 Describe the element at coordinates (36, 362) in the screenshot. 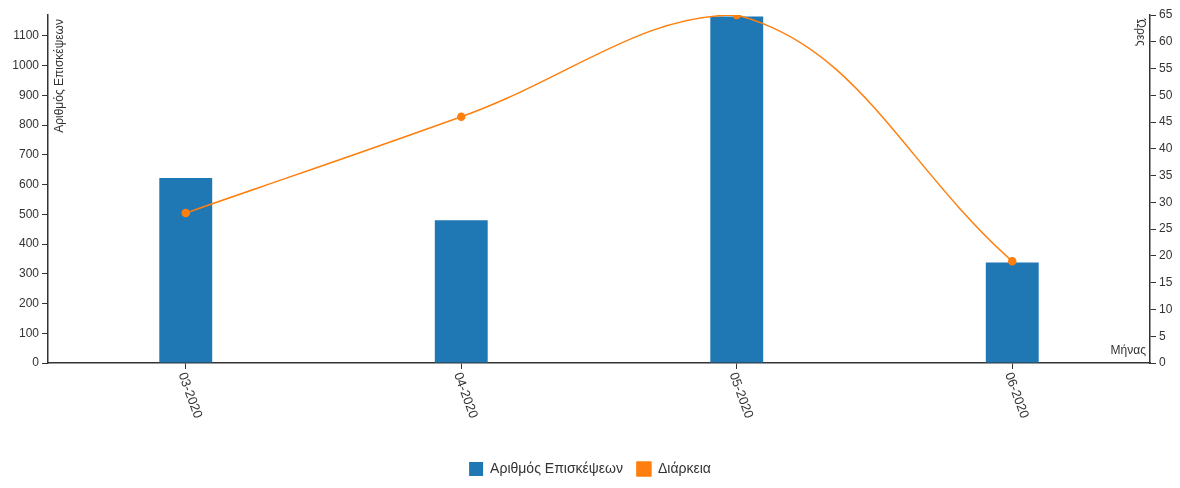

I see `y-tick-label: 0` at that location.